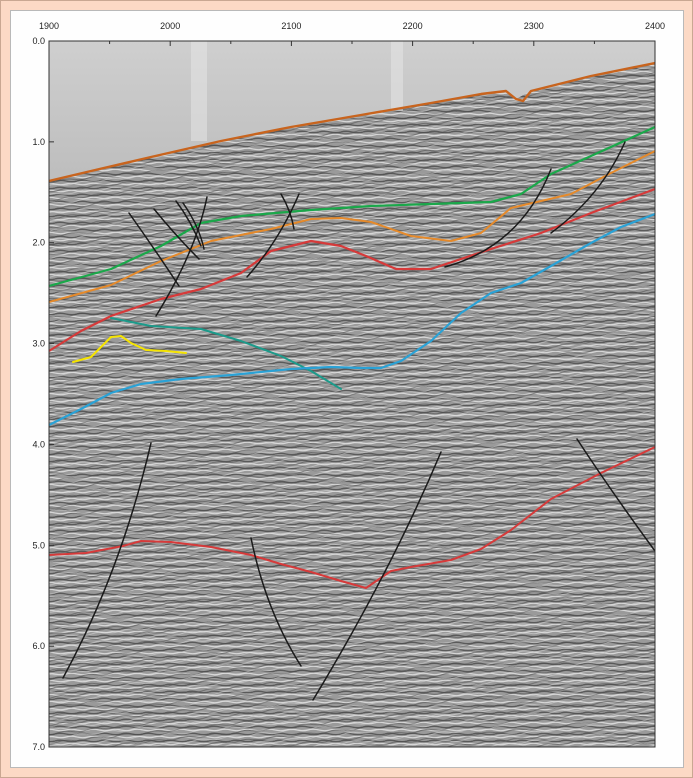 The width and height of the screenshot is (693, 778). Describe the element at coordinates (38, 545) in the screenshot. I see `y-tick-label: 5.0` at that location.